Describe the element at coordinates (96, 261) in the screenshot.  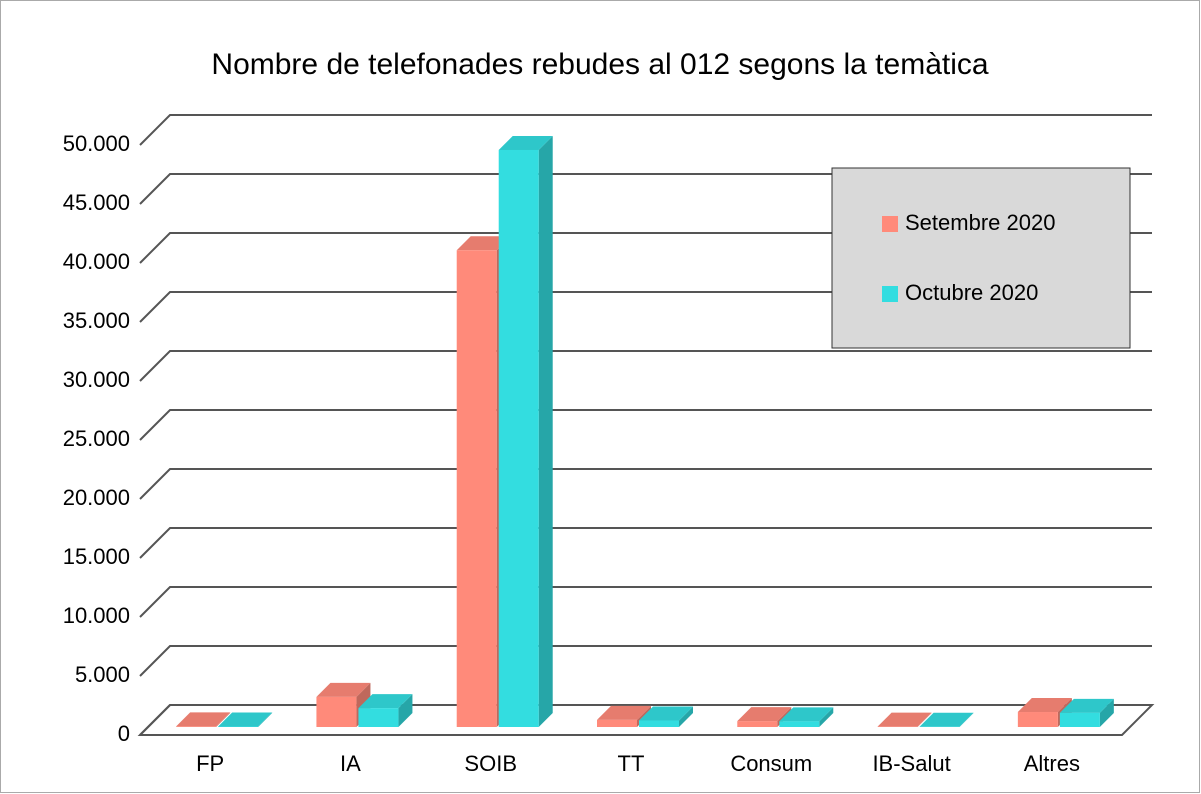
I see `y-tick-label: 40.000` at that location.